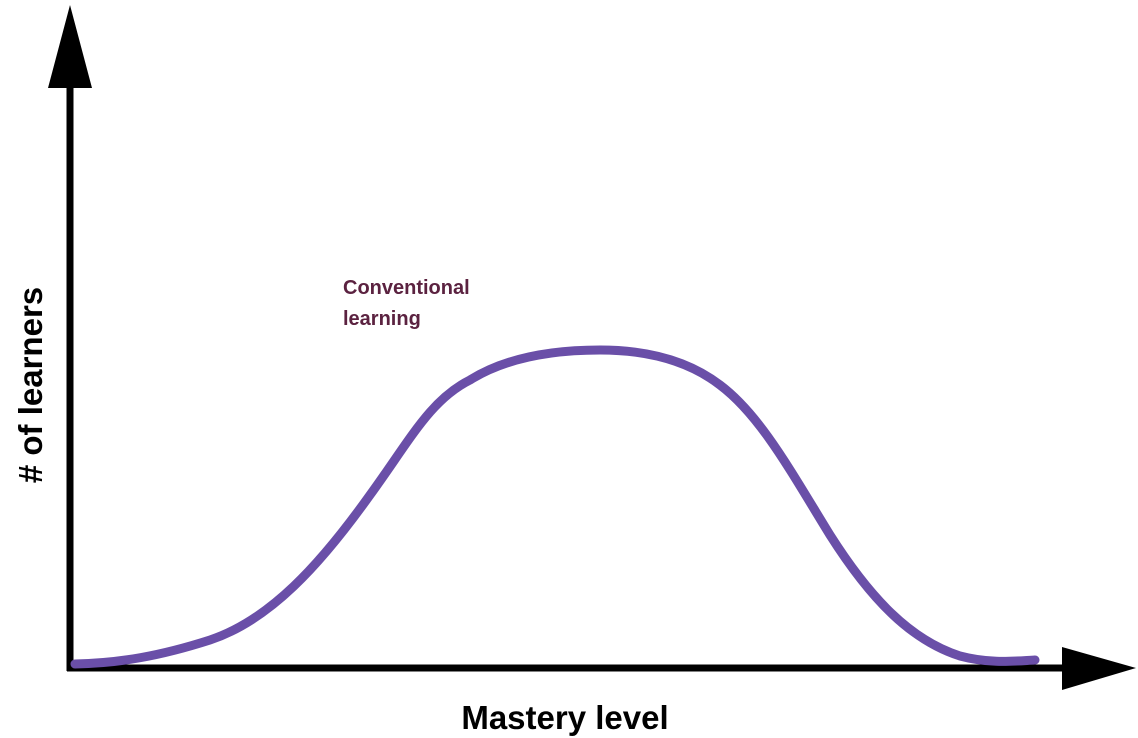  What do you see at coordinates (1099, 668) in the screenshot?
I see `x-axis-arrow` at bounding box center [1099, 668].